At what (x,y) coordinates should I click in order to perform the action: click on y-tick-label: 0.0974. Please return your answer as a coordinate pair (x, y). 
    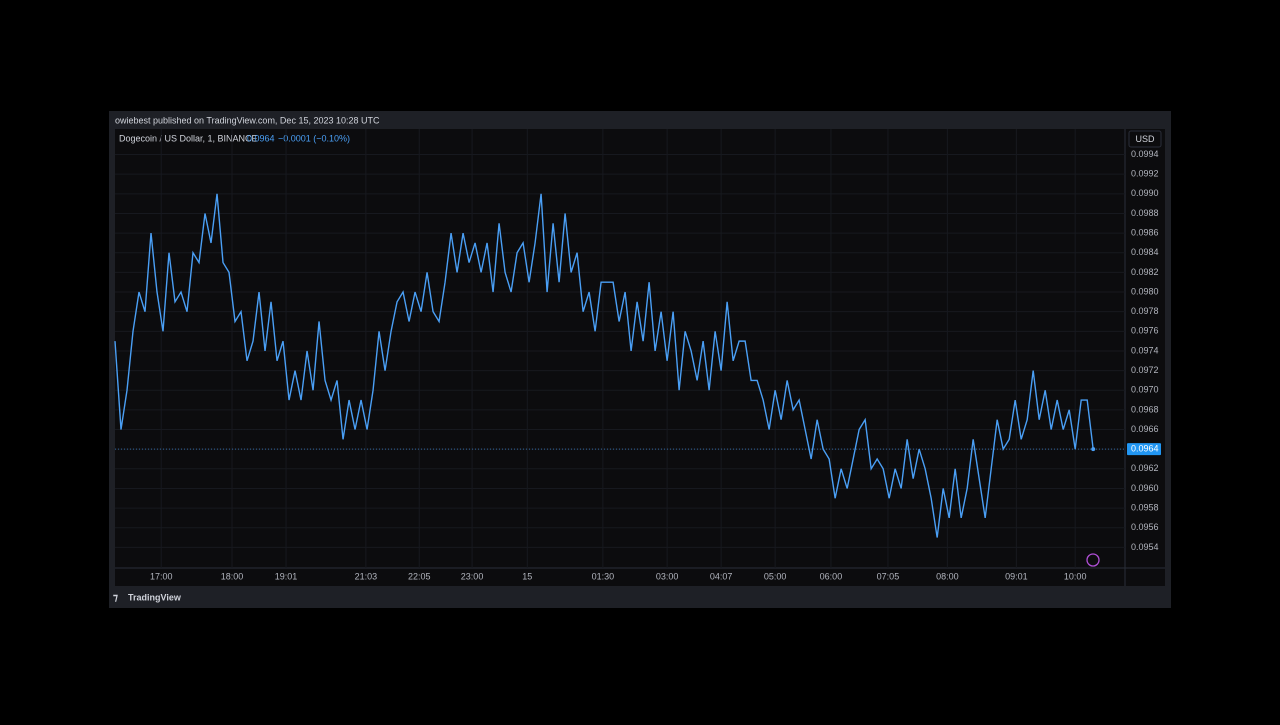
    Looking at the image, I should click on (1145, 350).